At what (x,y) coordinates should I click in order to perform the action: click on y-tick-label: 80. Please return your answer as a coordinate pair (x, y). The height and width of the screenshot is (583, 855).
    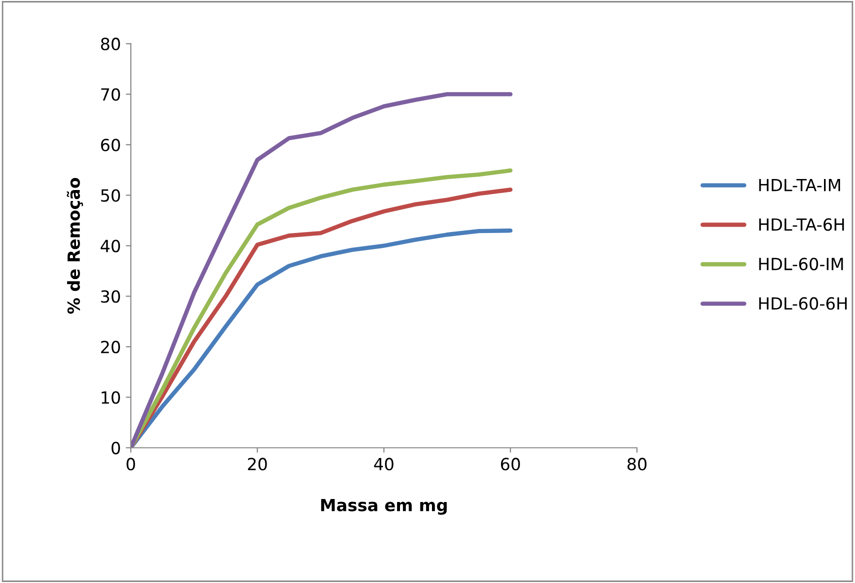
    Looking at the image, I should click on (110, 44).